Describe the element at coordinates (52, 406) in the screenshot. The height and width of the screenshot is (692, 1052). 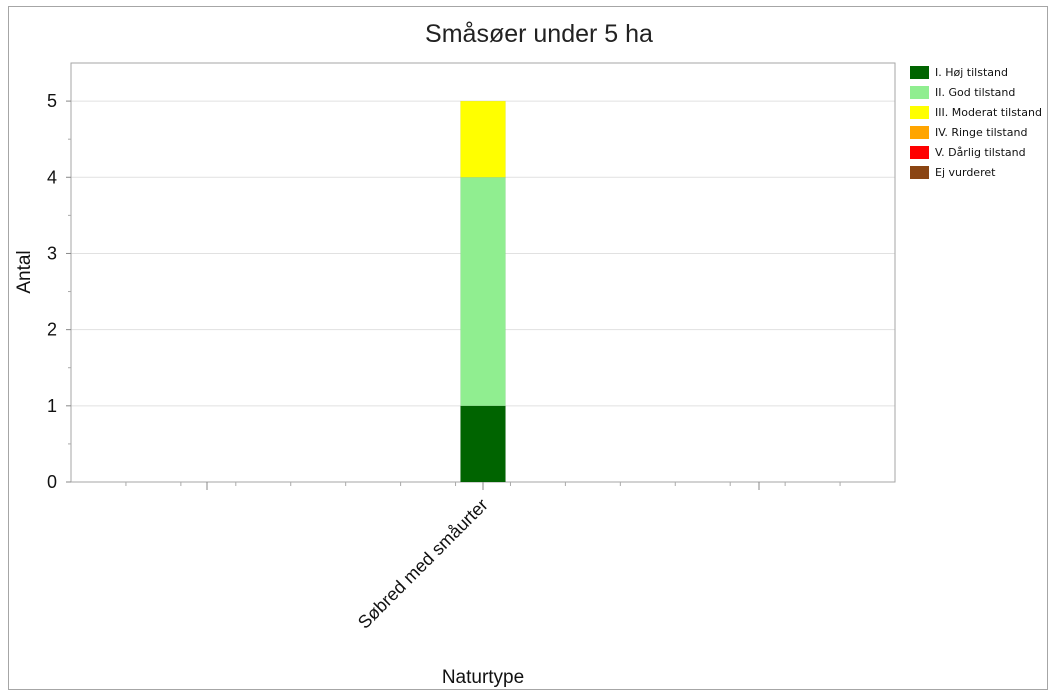
I see `y-tick-label: 1` at that location.